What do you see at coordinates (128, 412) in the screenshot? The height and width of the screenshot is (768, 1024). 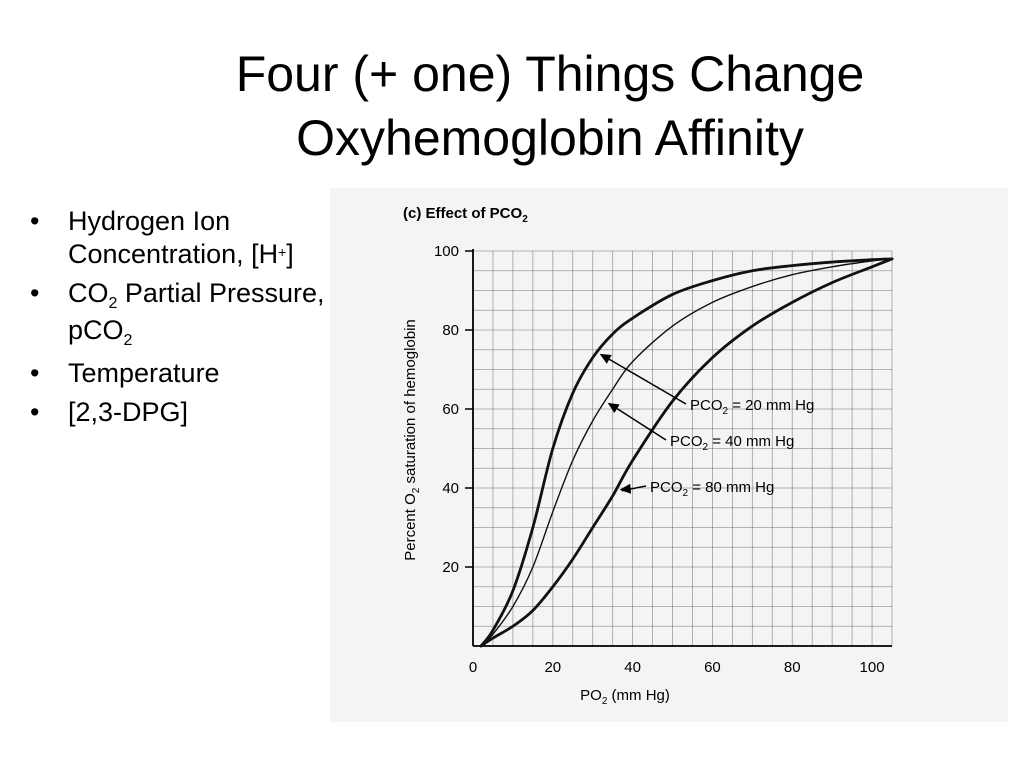 I see `bullet-text: [2,3-DPG]` at bounding box center [128, 412].